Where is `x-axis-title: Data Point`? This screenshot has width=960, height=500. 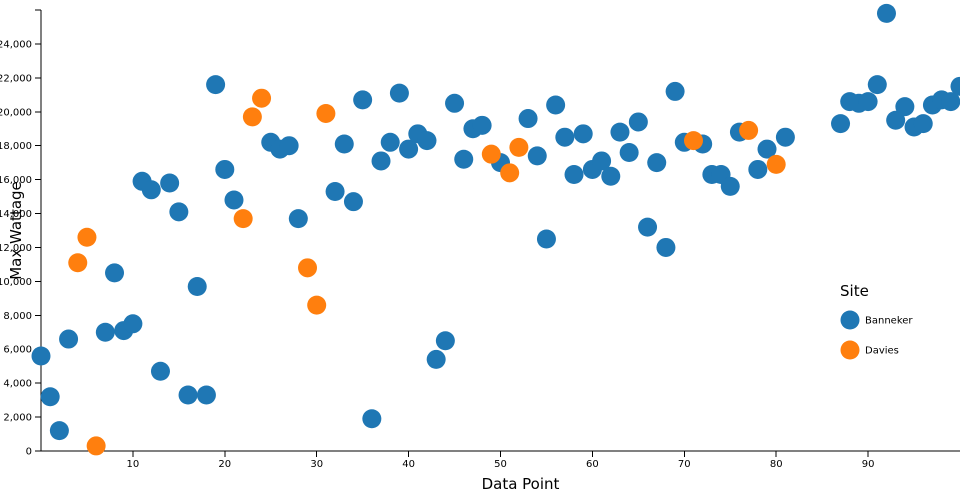 x-axis-title: Data Point is located at coordinates (521, 484).